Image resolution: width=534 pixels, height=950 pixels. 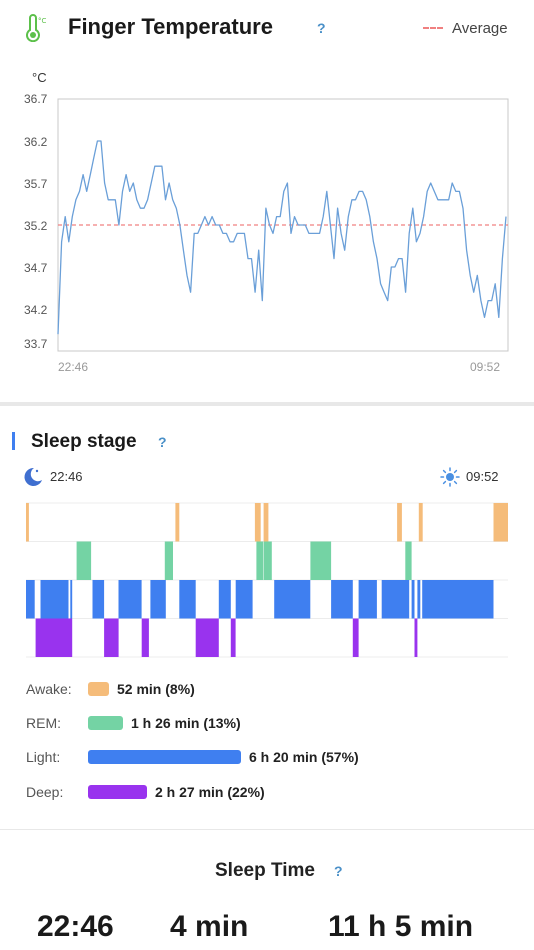 What do you see at coordinates (36, 268) in the screenshot?
I see `y-tick-label: 34.7` at bounding box center [36, 268].